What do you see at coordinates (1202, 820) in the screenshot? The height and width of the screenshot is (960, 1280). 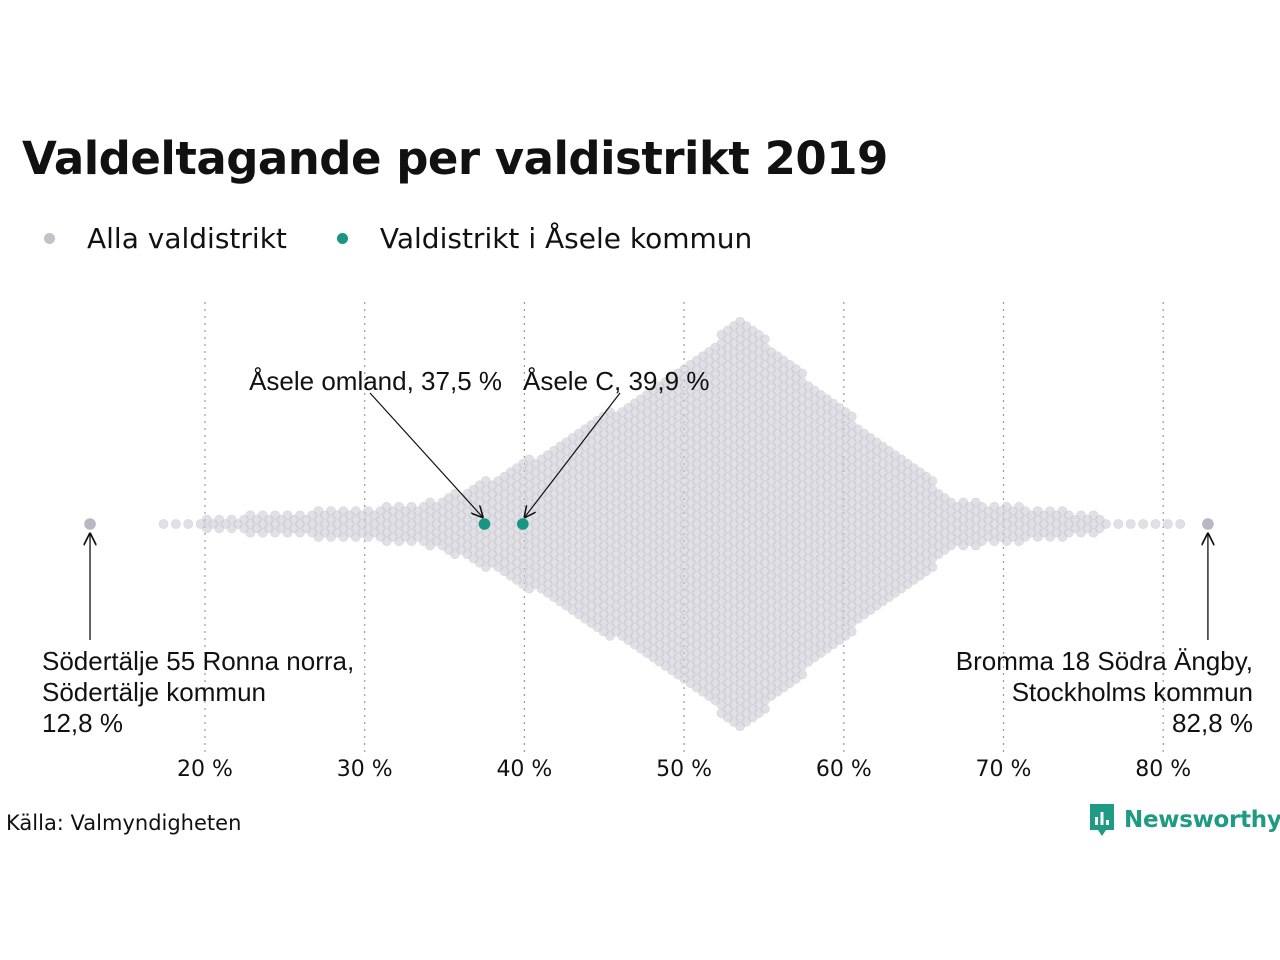 I see `brand-name: Newsworthy` at bounding box center [1202, 820].